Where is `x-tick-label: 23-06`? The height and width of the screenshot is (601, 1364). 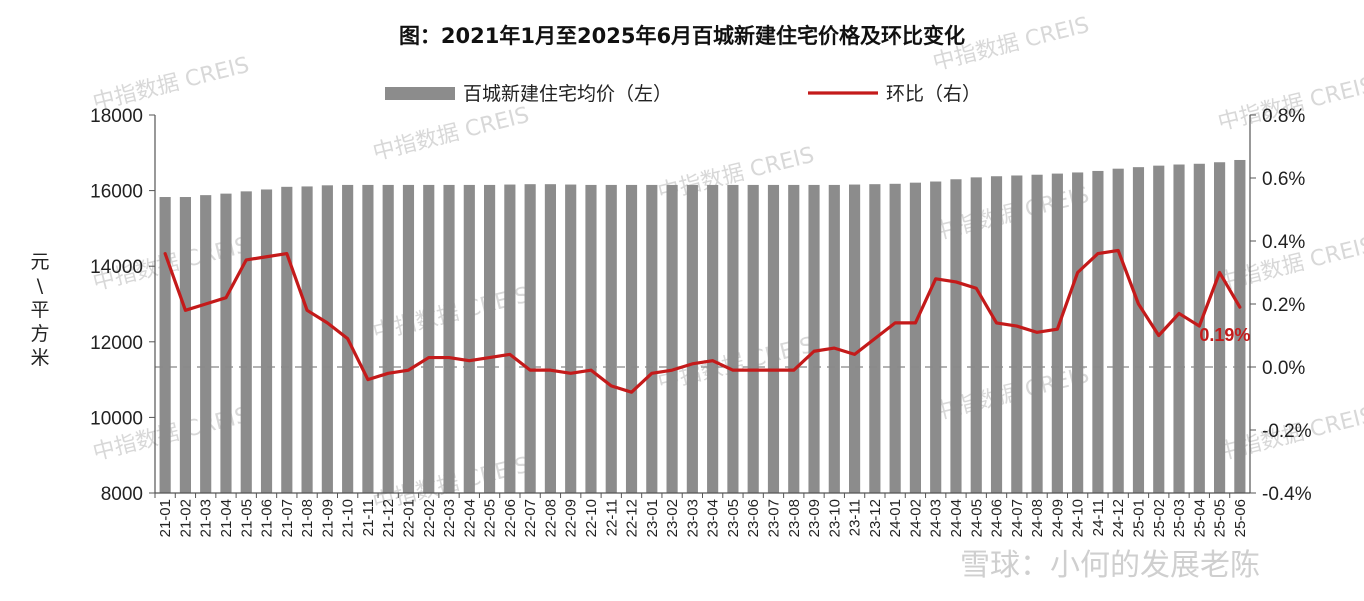 x-tick-label: 23-06 is located at coordinates (753, 518).